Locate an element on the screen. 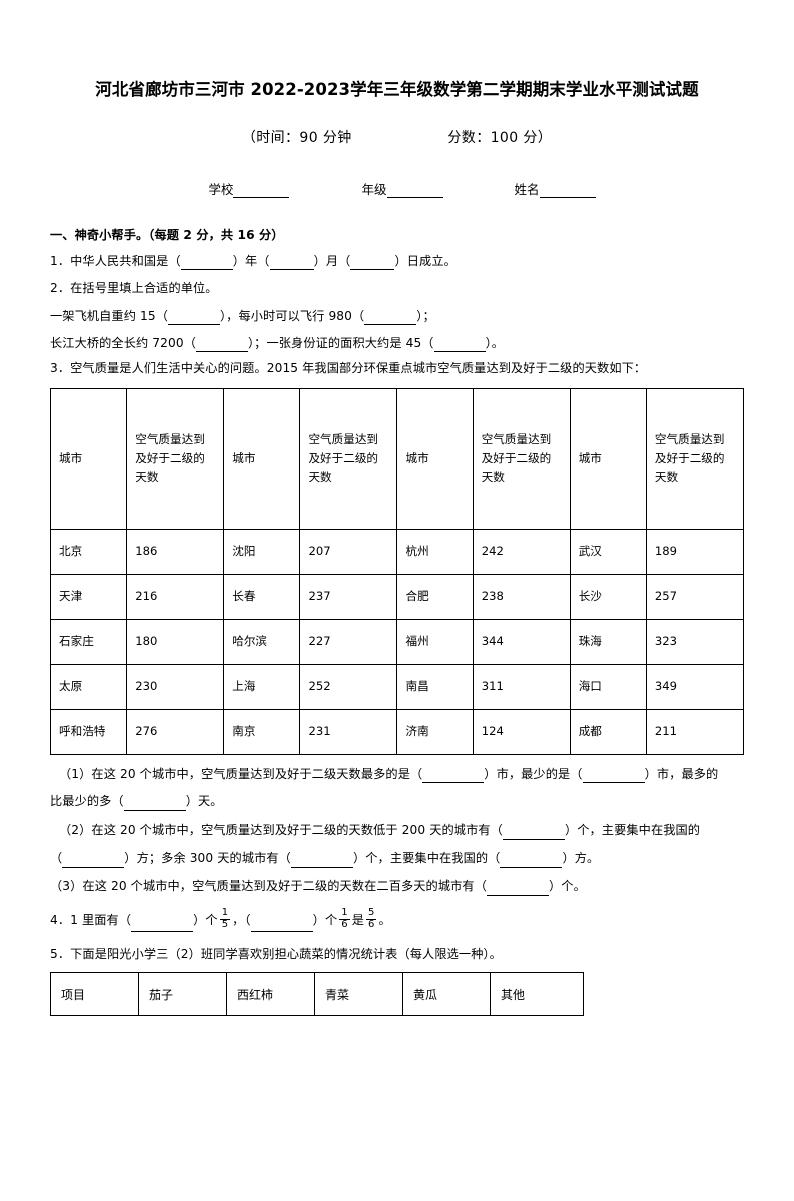 The image size is (794, 1201). field-grade-label: 年级 is located at coordinates (374, 190).